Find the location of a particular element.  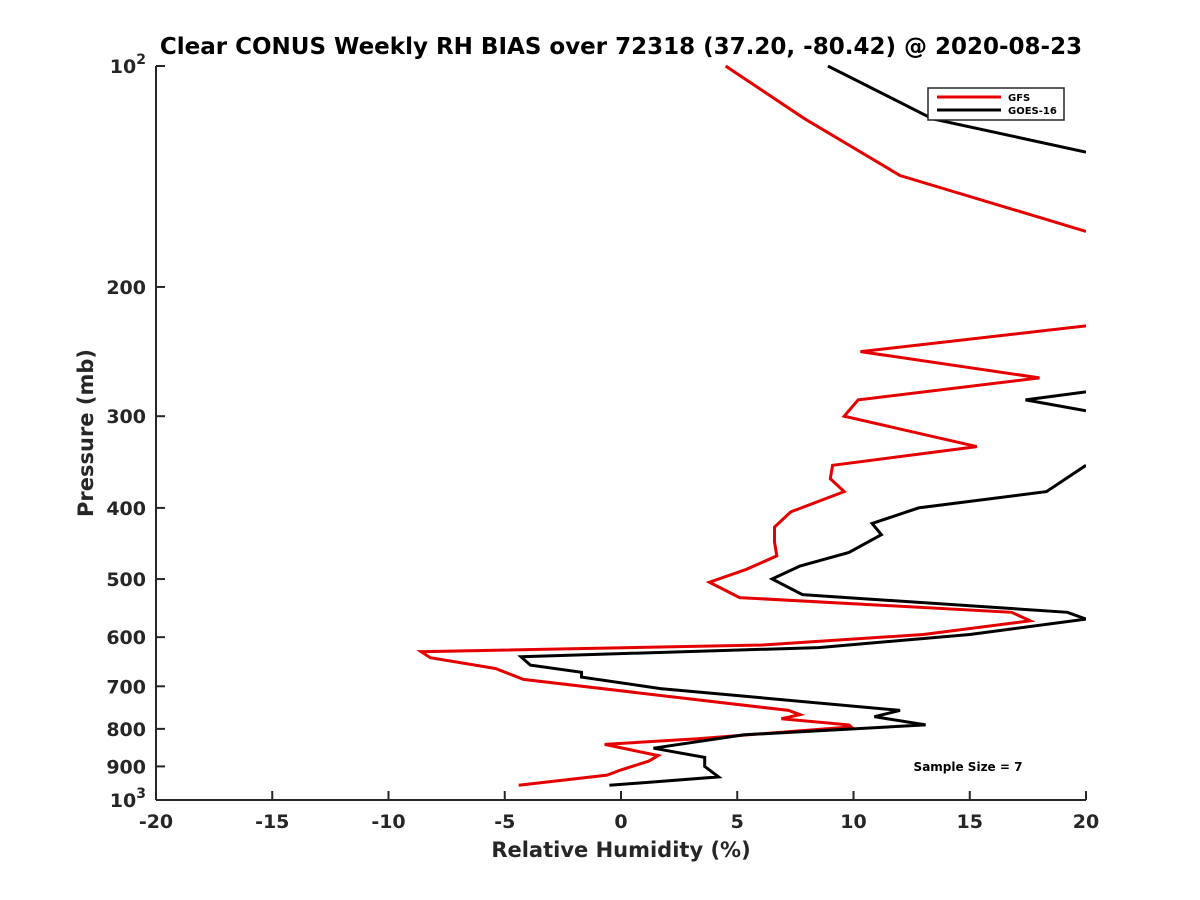

y-tick-label: 400 is located at coordinates (126, 509).